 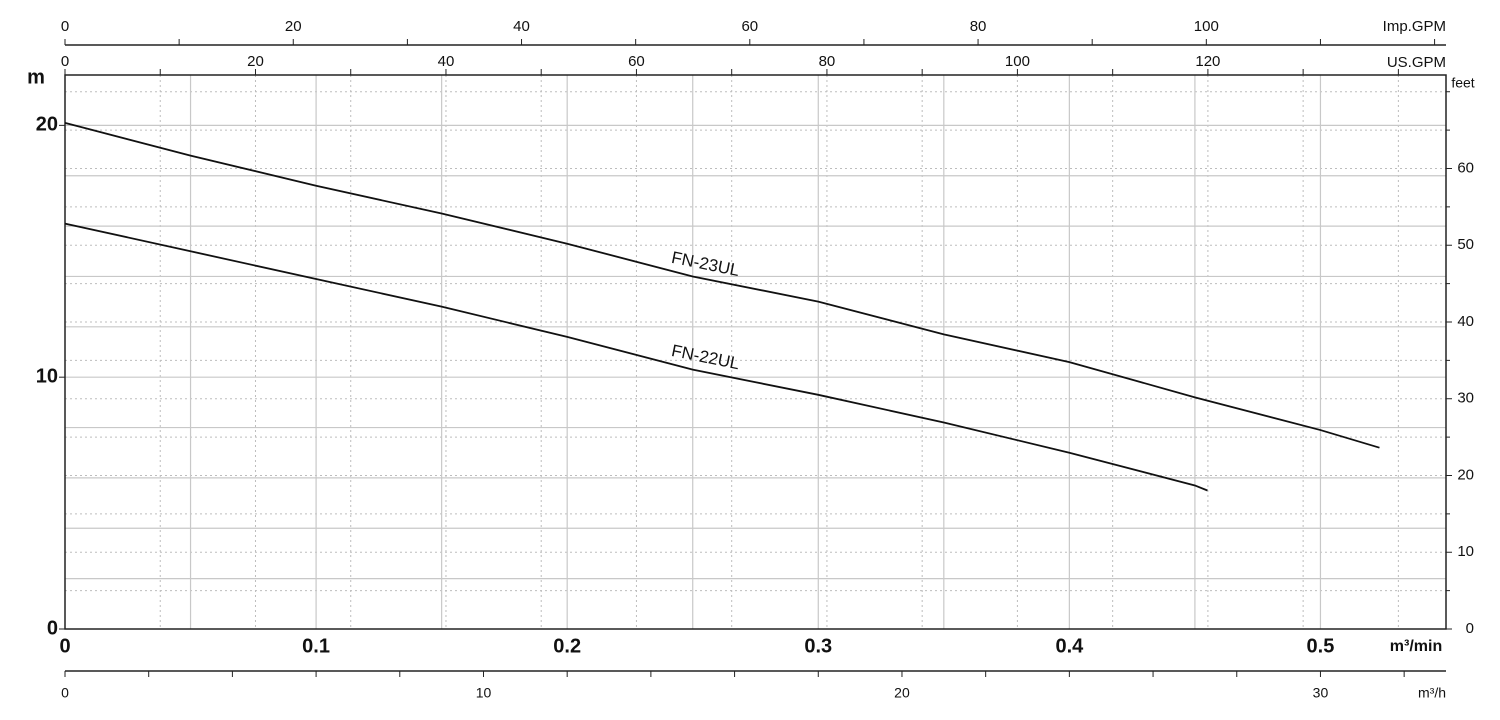 I want to click on right-tick-label: 0, so click(x=1470, y=628).